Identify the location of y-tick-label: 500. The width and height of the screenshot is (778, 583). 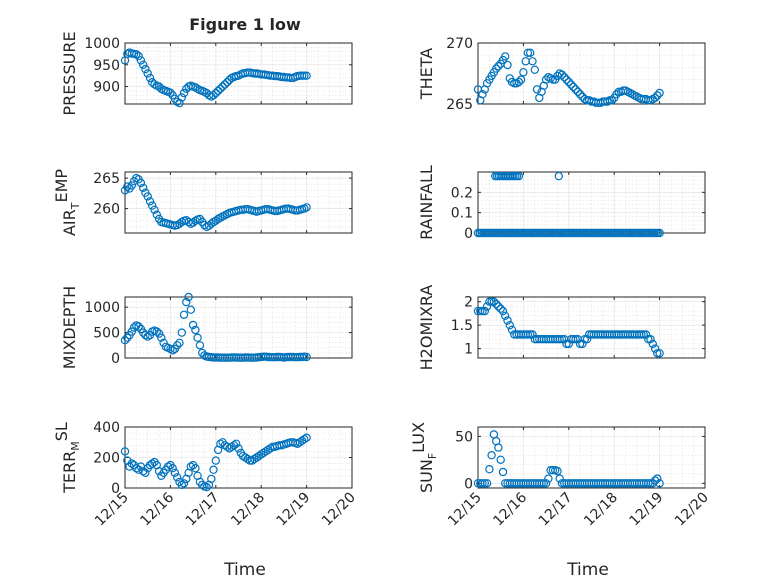
(106, 334).